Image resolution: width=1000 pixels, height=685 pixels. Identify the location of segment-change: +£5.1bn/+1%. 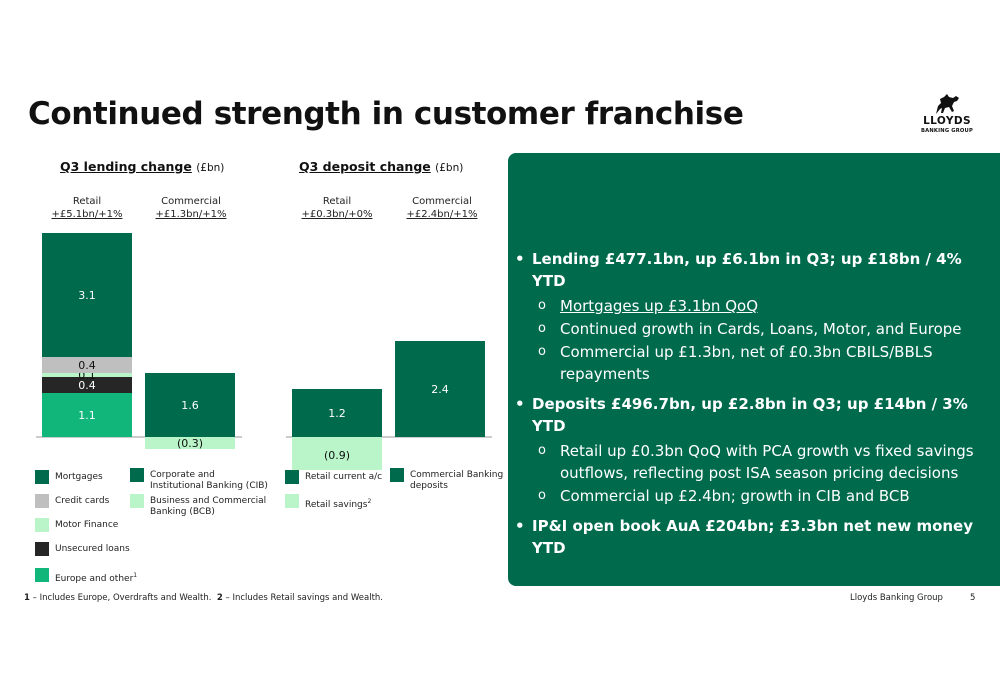
(87, 214).